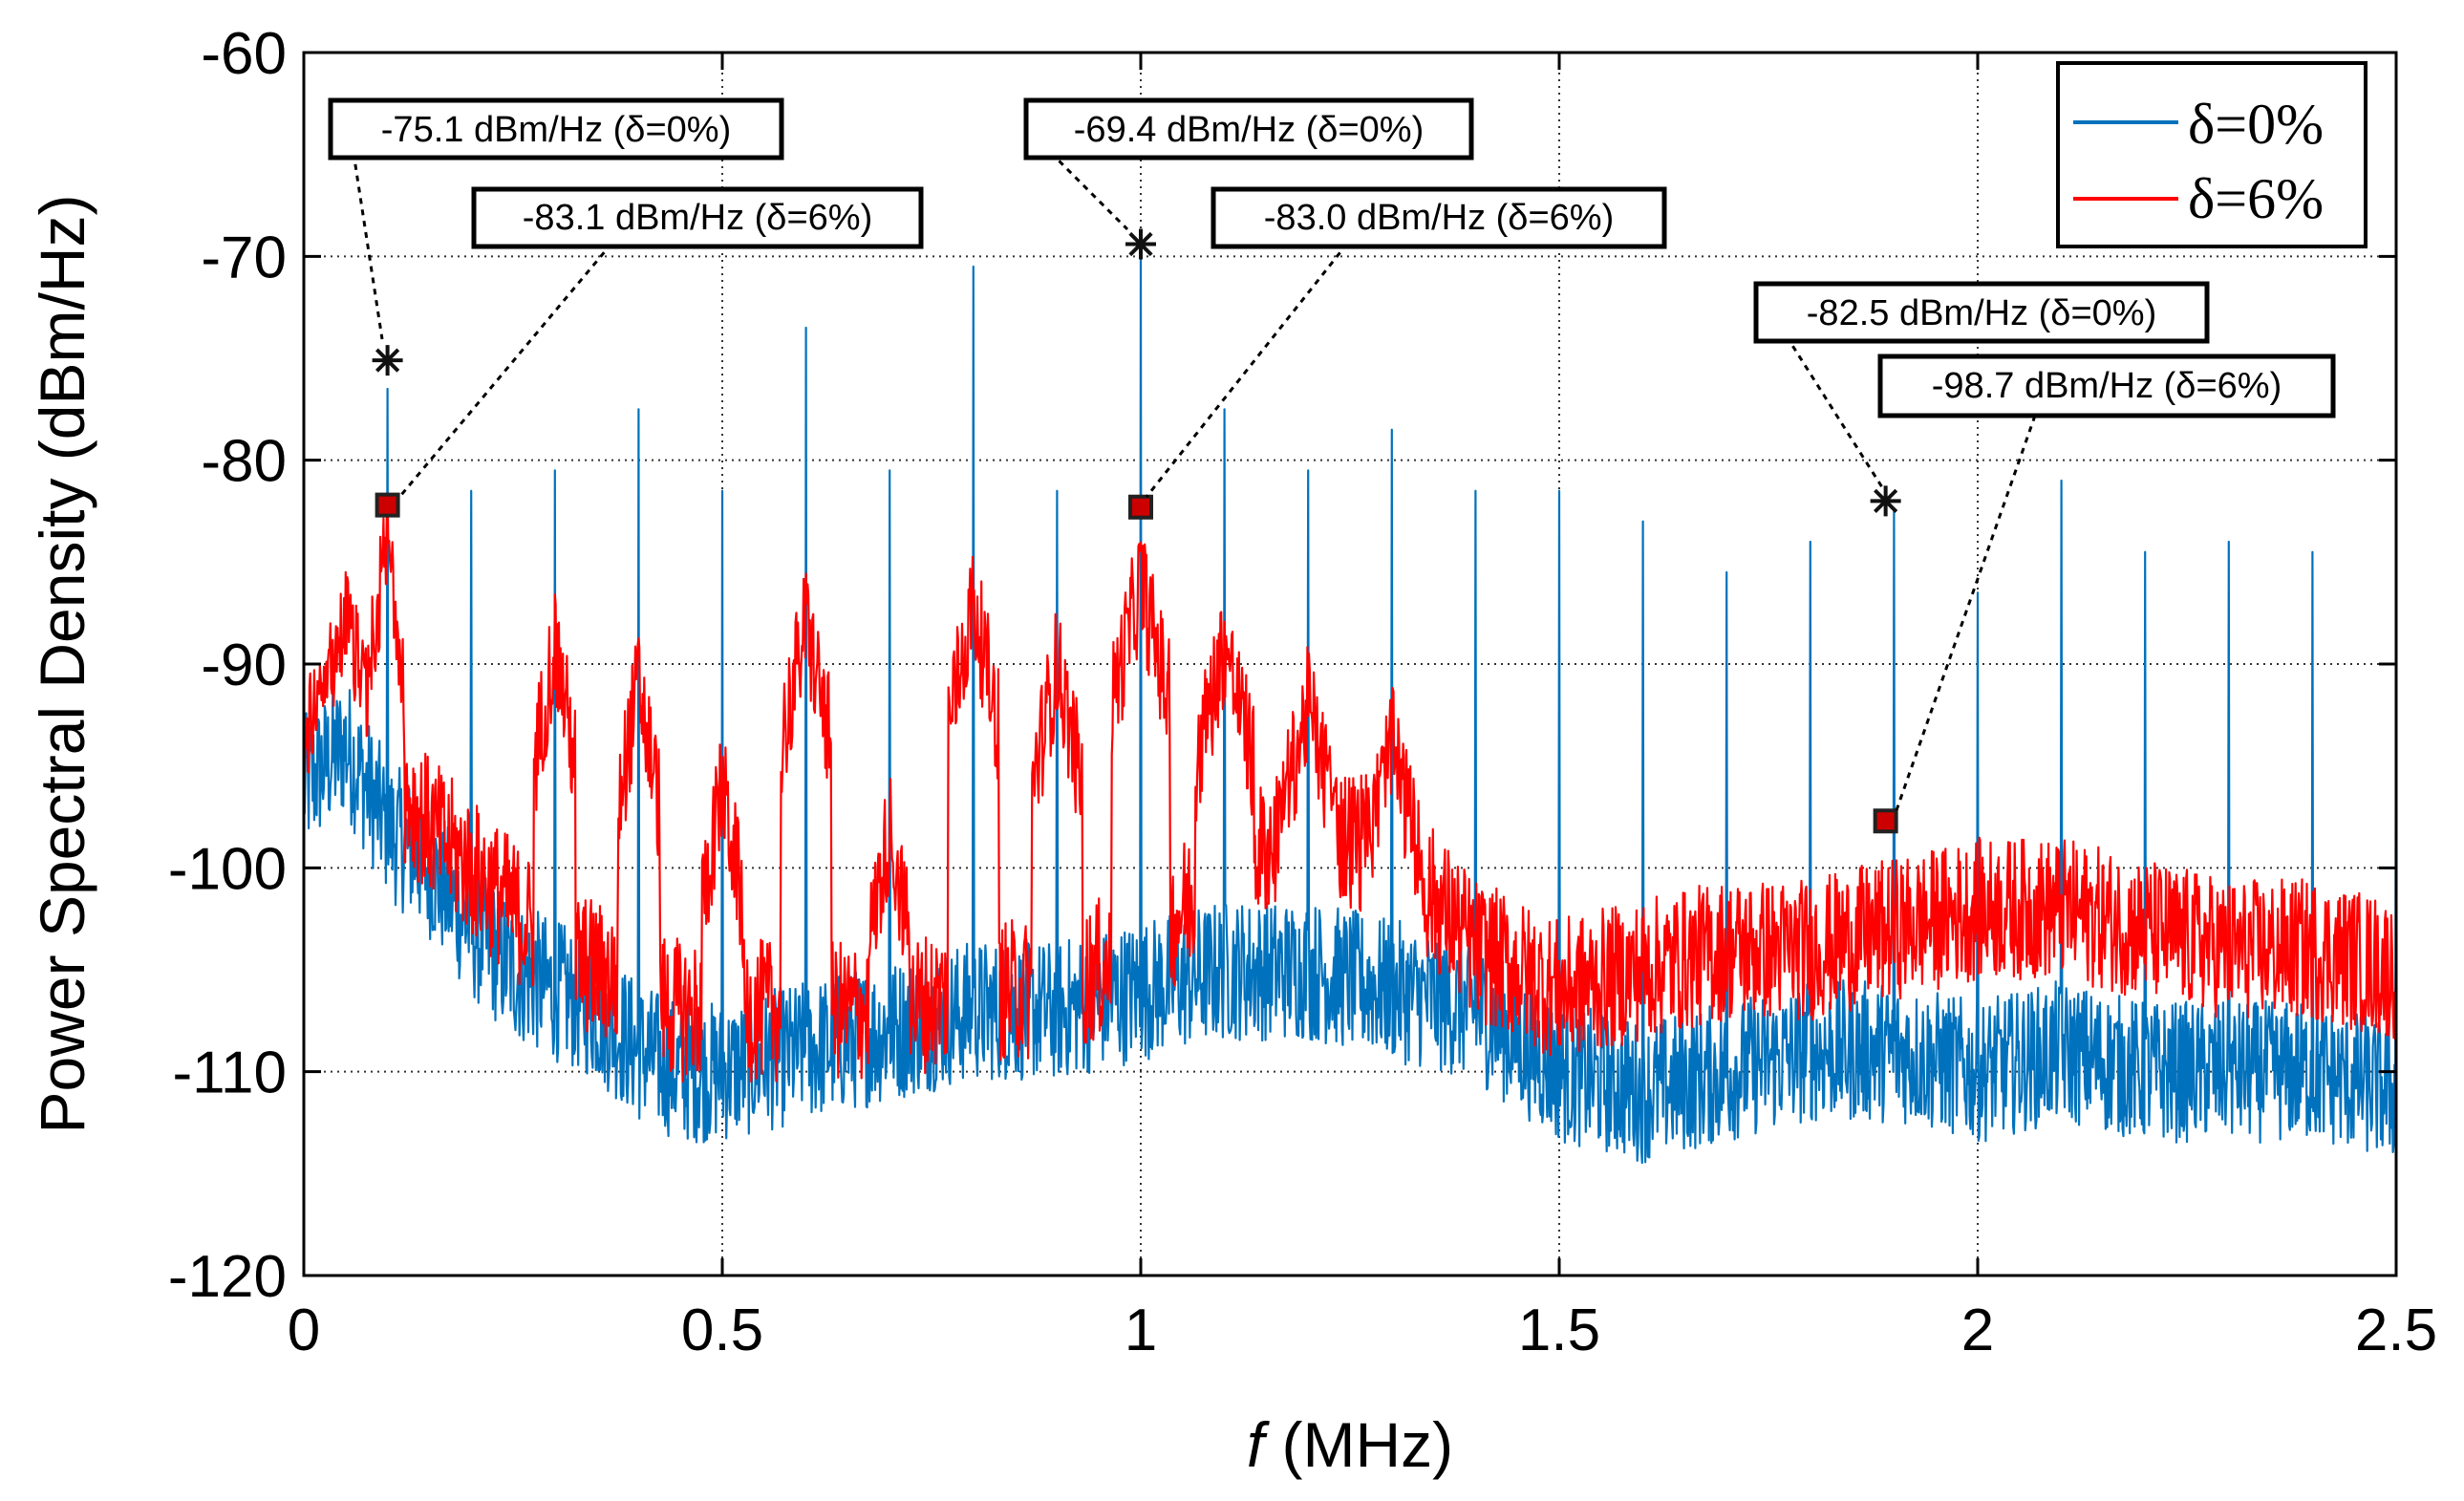  Describe the element at coordinates (244, 665) in the screenshot. I see `y-tick-label: -90` at that location.